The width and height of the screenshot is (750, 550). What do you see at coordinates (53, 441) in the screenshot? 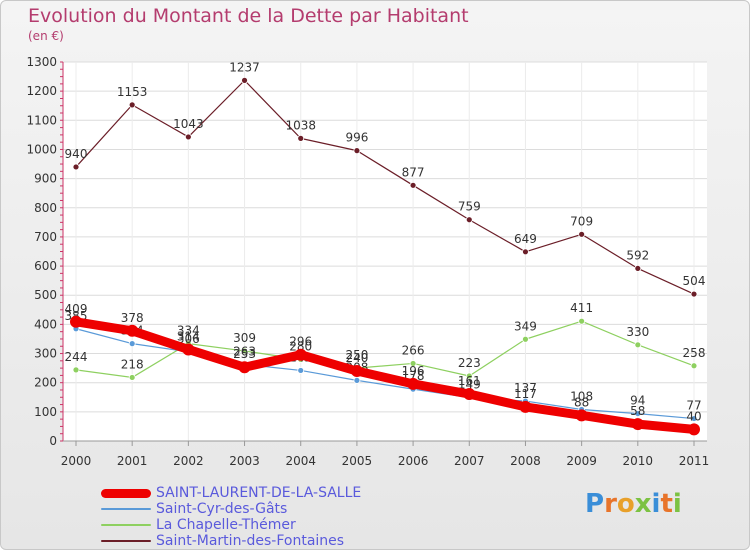
I see `y-tick-label: 0` at bounding box center [53, 441].